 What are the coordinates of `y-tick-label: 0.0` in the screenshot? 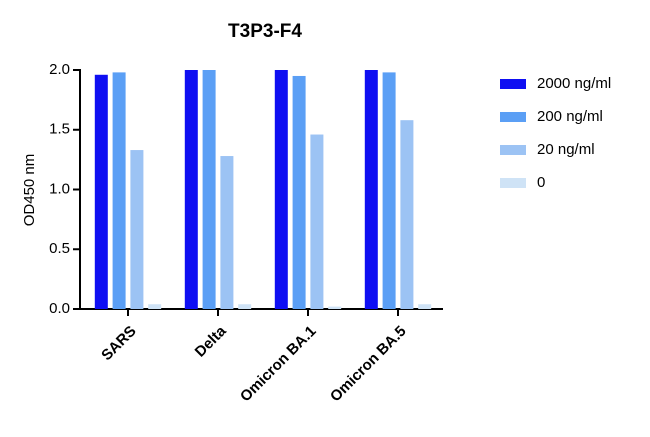 It's located at (59, 308).